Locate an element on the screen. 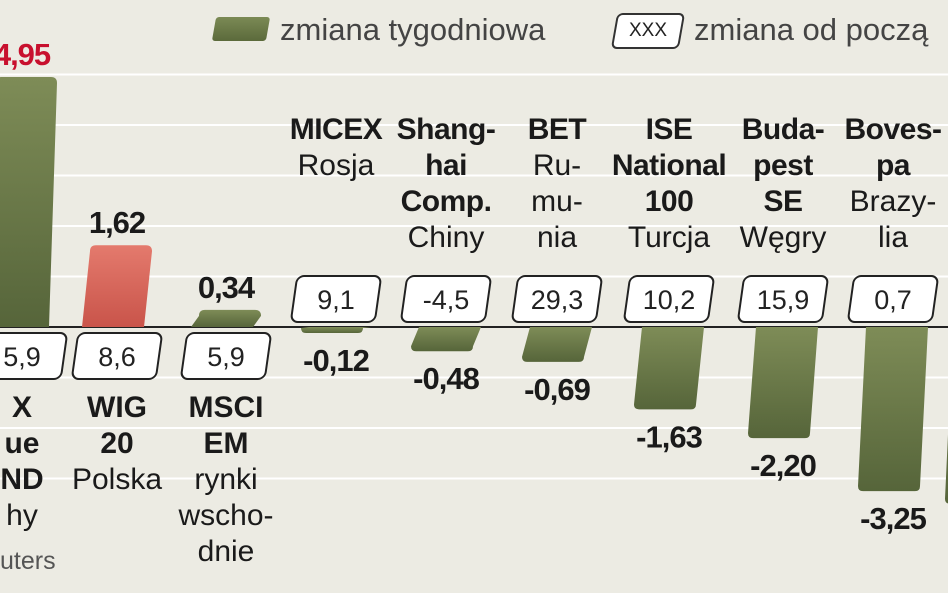 The image size is (948, 593). category-name-line: Chiny is located at coordinates (446, 237).